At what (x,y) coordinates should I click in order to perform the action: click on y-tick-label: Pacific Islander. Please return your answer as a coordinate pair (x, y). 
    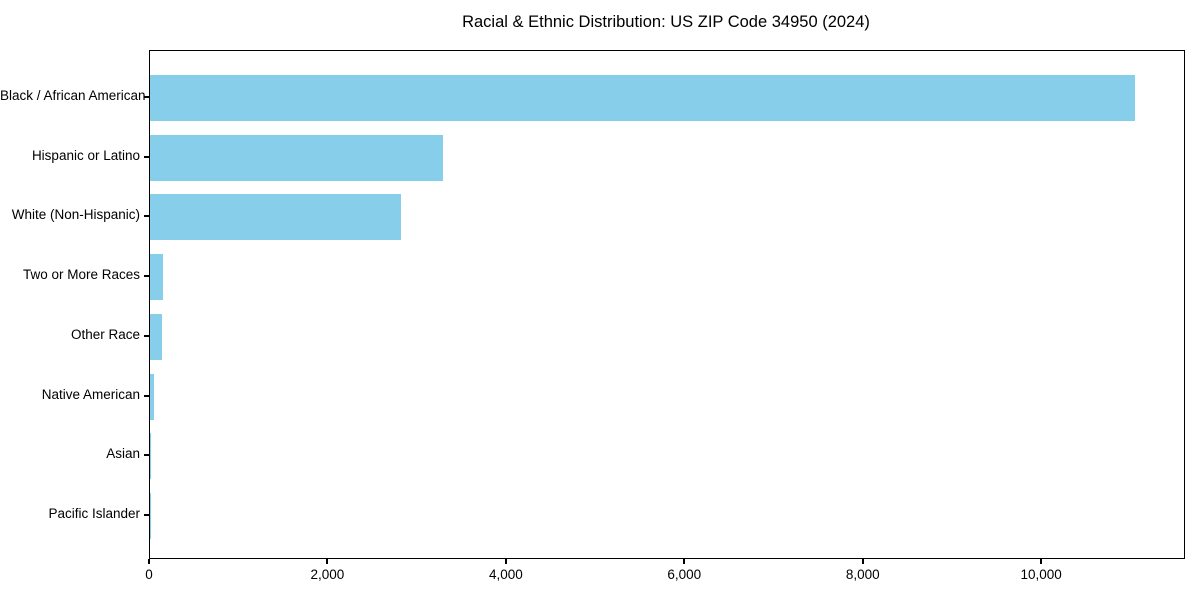
    Looking at the image, I should click on (94, 513).